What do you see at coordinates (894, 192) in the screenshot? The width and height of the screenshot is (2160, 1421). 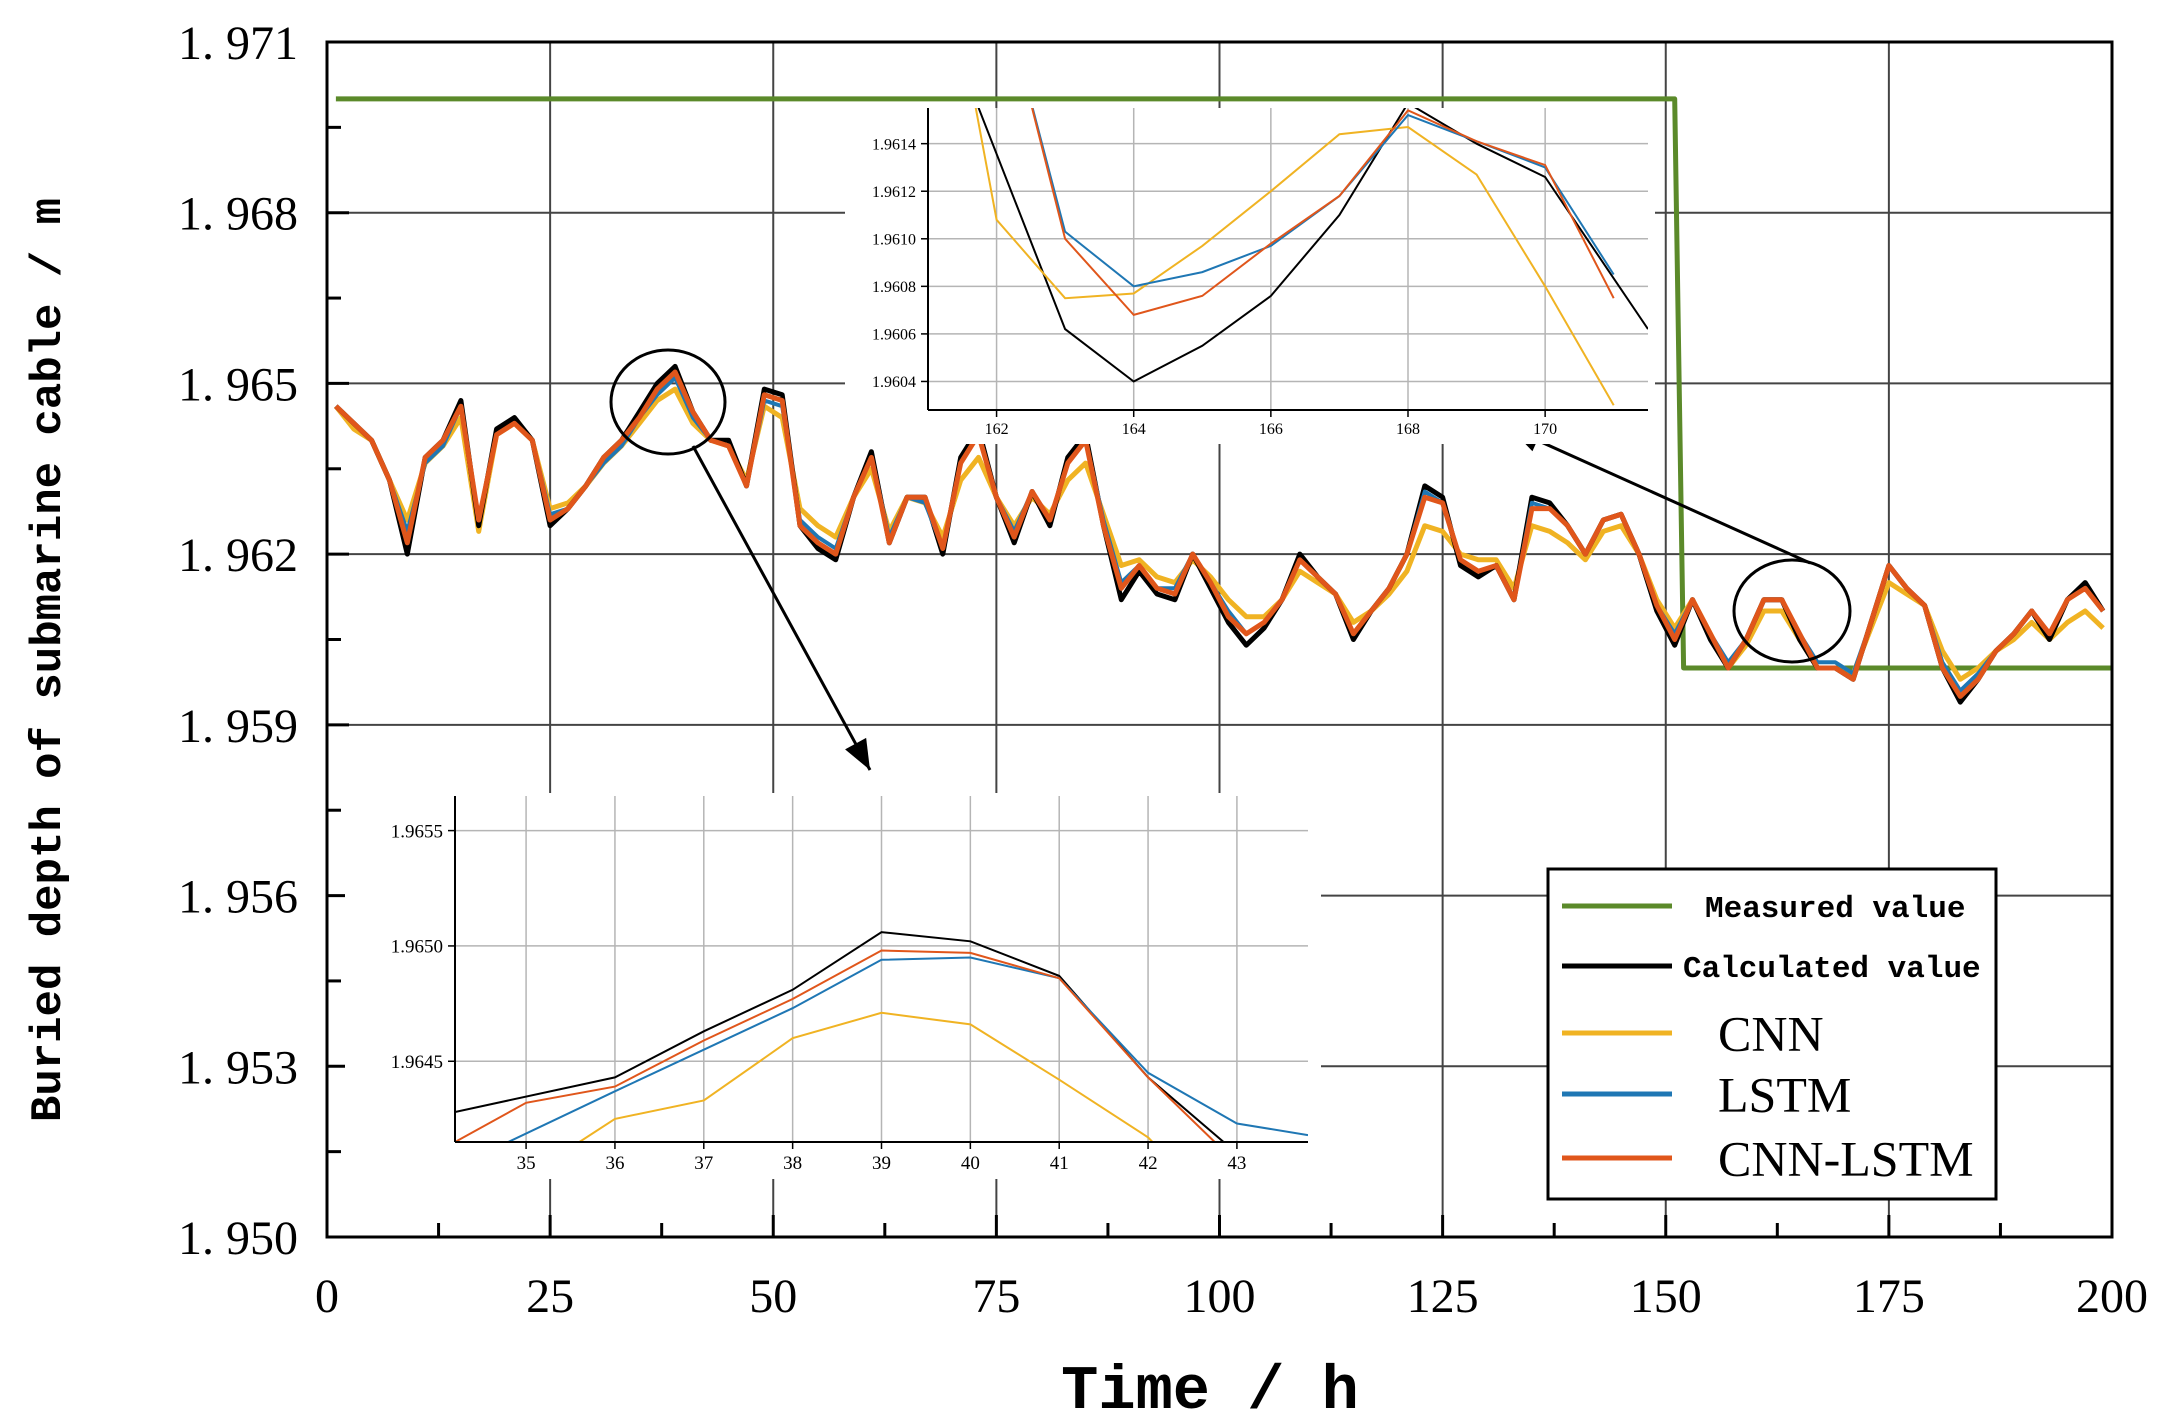 I see `inset-top-y-tick-label: 1.9612` at bounding box center [894, 192].